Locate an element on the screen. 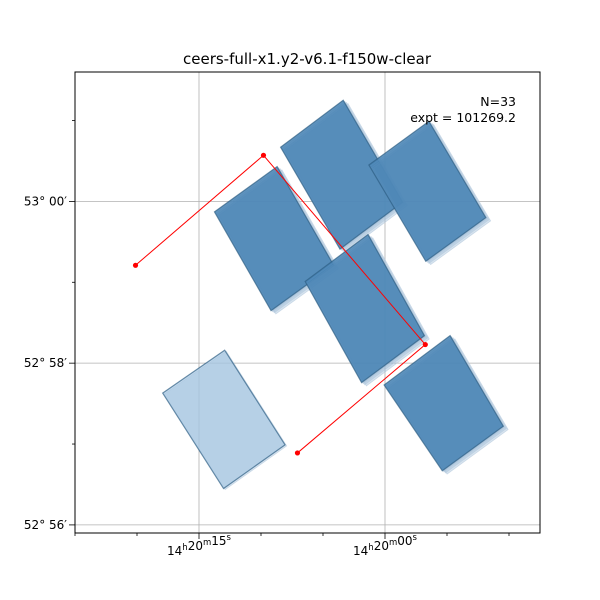 Image resolution: width=600 pixels, height=600 pixels. y-tick-label: 52° 58′ is located at coordinates (45, 363).